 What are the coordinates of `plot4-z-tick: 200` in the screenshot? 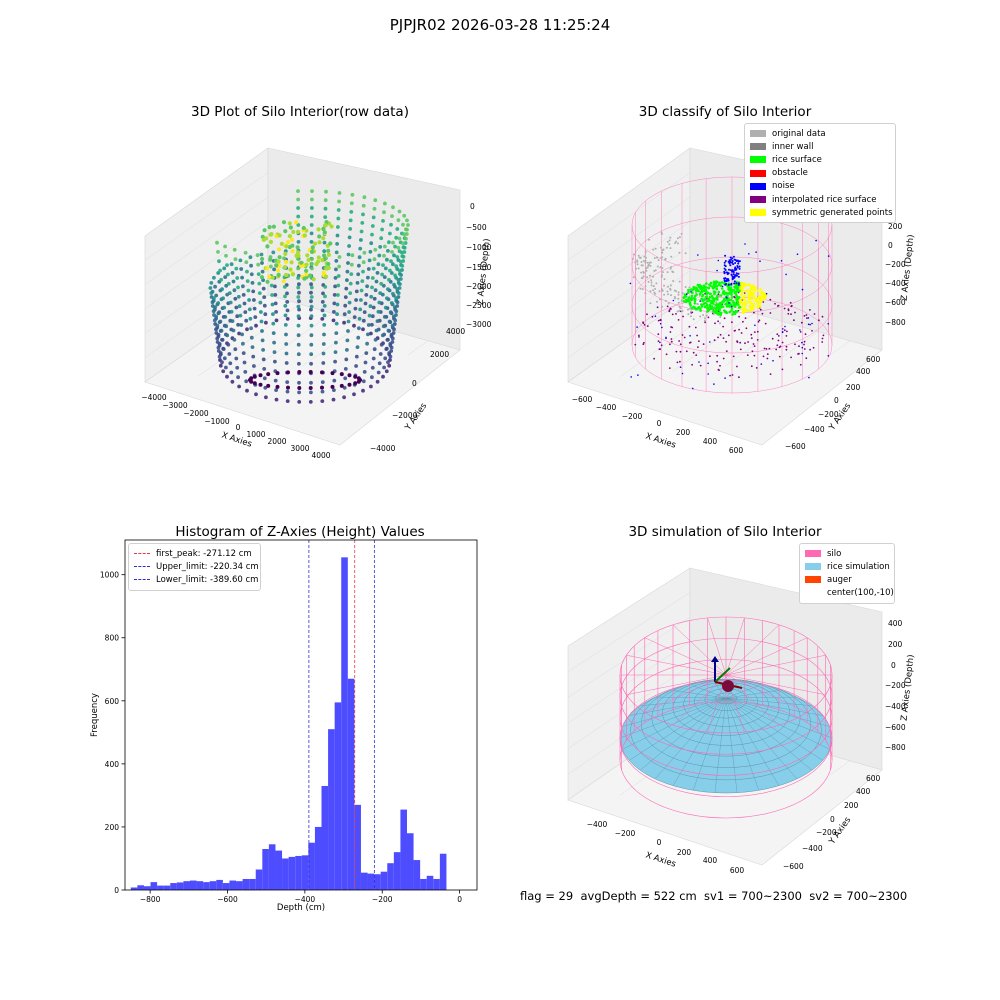 It's located at (895, 644).